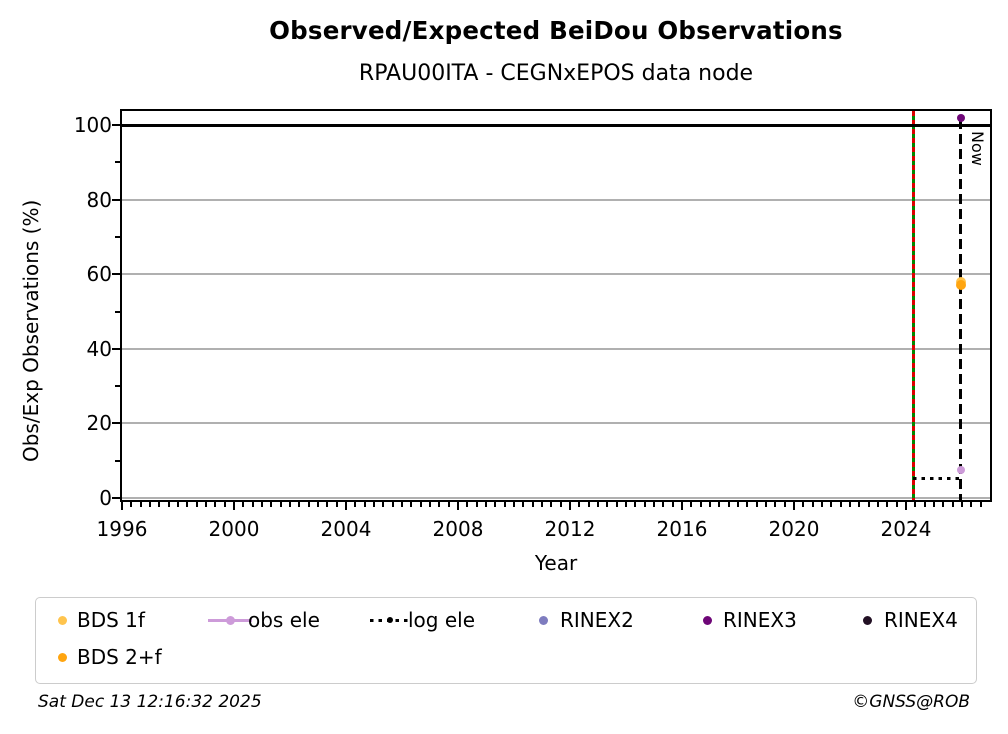 This screenshot has height=734, width=1008. Describe the element at coordinates (570, 529) in the screenshot. I see `x-tick-label: 2012` at that location.